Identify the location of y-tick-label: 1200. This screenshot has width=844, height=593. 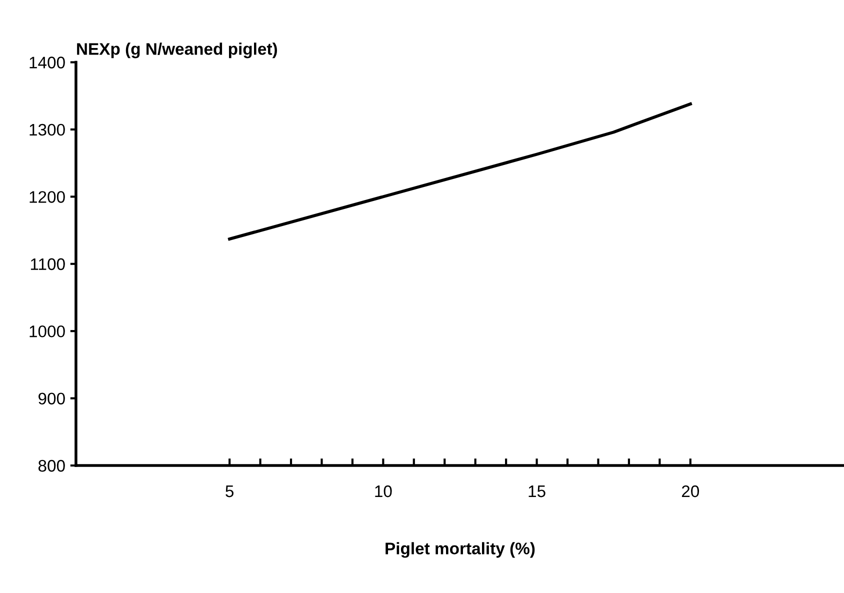
(47, 197).